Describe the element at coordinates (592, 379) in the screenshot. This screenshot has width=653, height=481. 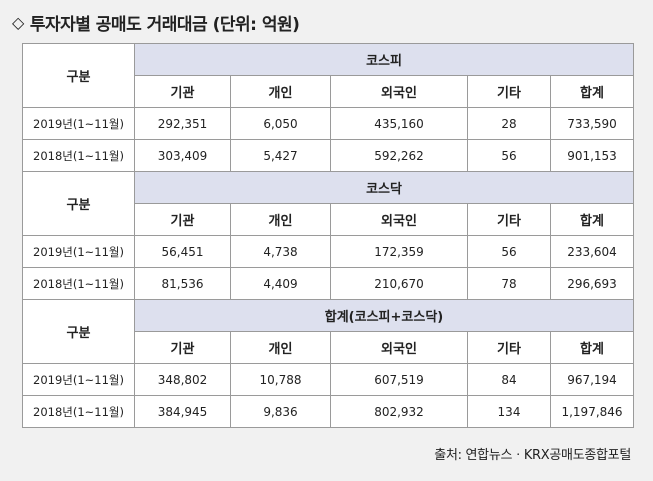
I see `value-cell: 967,194` at that location.